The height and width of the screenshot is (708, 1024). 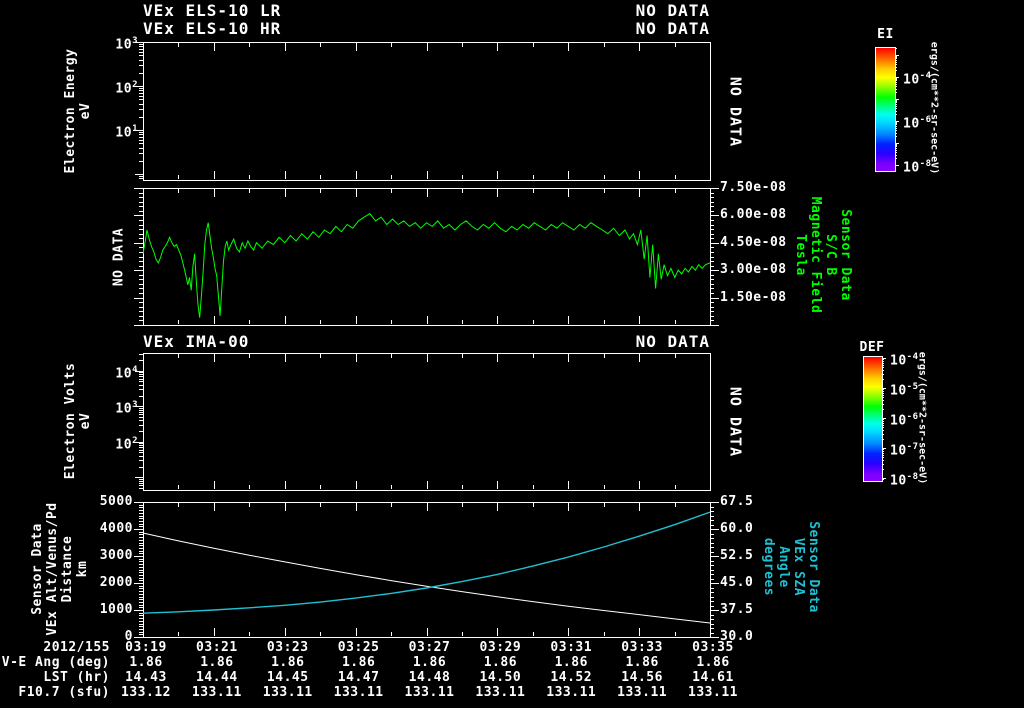 I want to click on x-axis-date-label: 2012/155, so click(x=76, y=647).